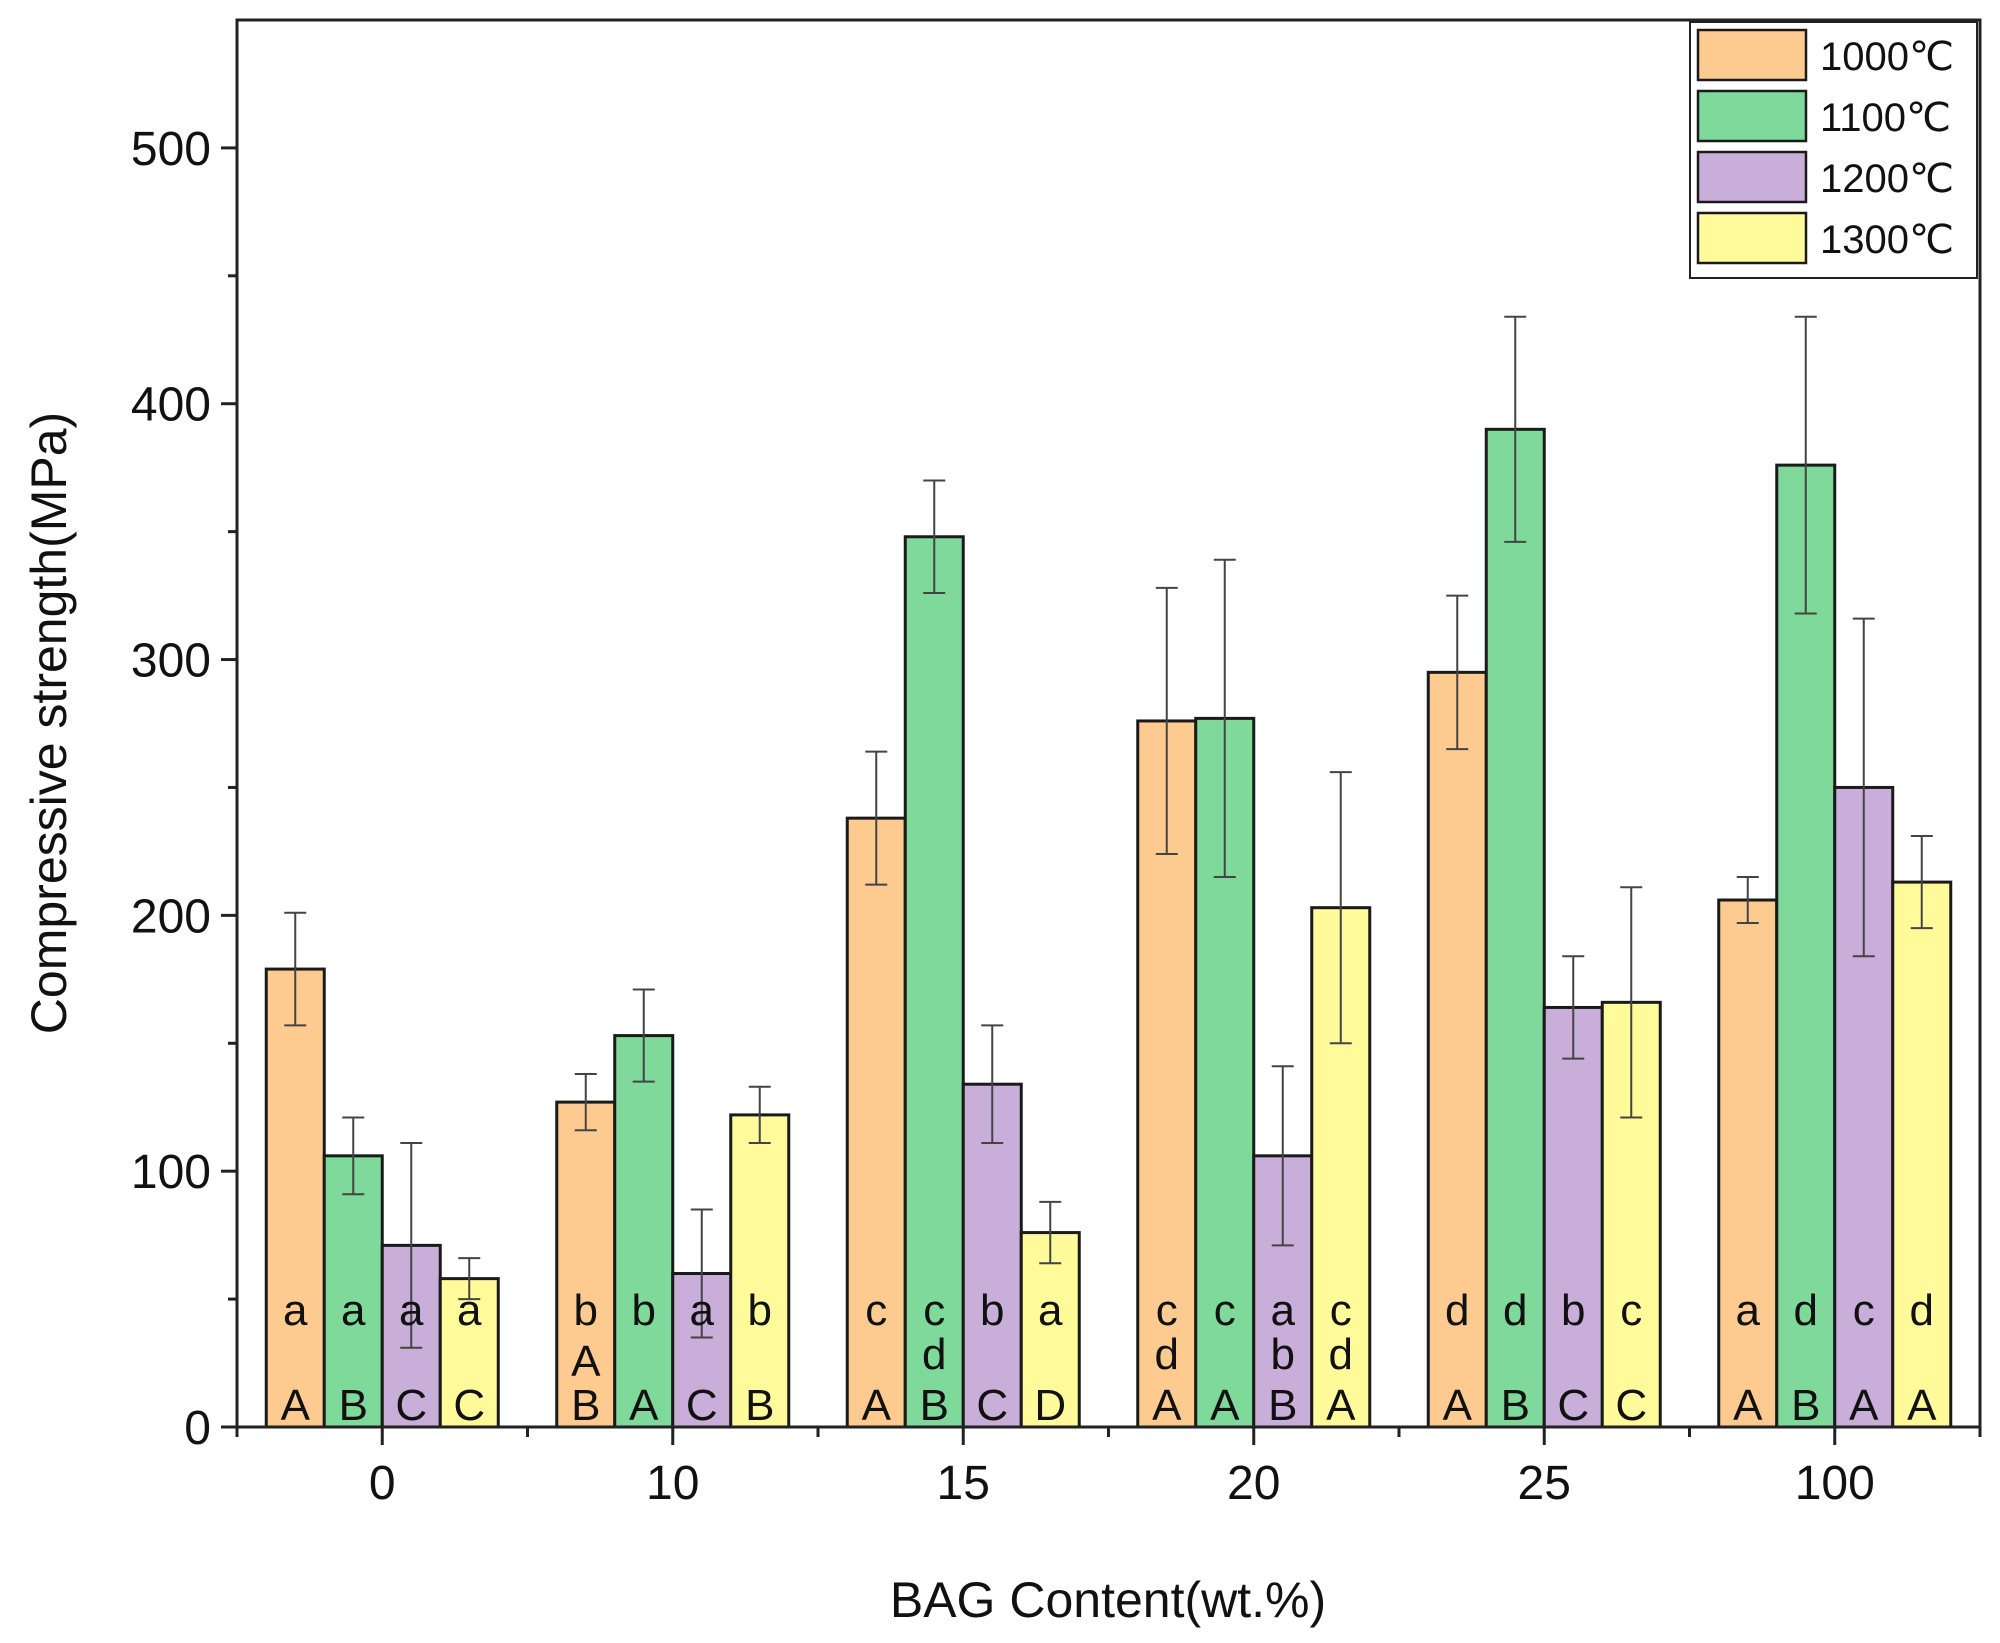 Image resolution: width=2000 pixels, height=1643 pixels. Describe the element at coordinates (672, 1483) in the screenshot. I see `x-tick-label: 10` at that location.